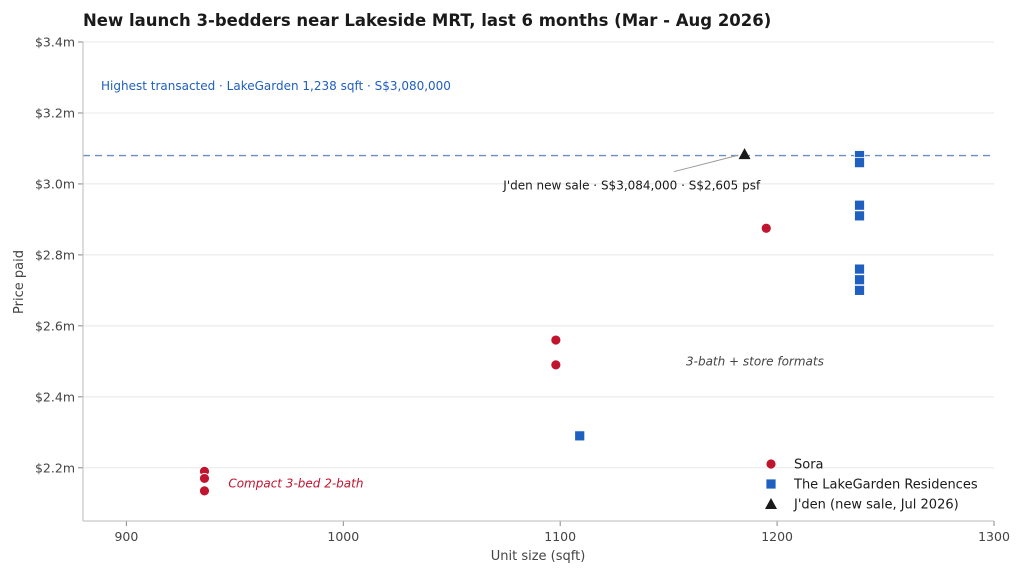 The width and height of the screenshot is (1024, 576). I want to click on y-tick-label: $3.0m, so click(55, 183).